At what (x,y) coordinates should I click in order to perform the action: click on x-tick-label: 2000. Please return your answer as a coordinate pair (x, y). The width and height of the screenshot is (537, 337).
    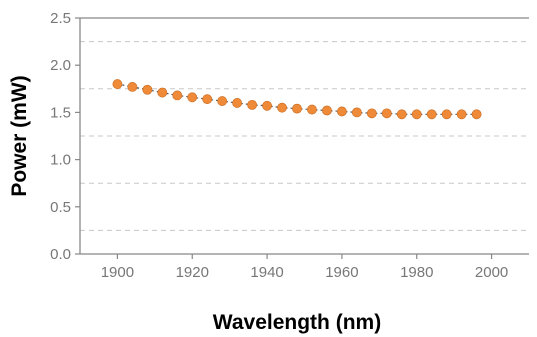
    Looking at the image, I should click on (491, 272).